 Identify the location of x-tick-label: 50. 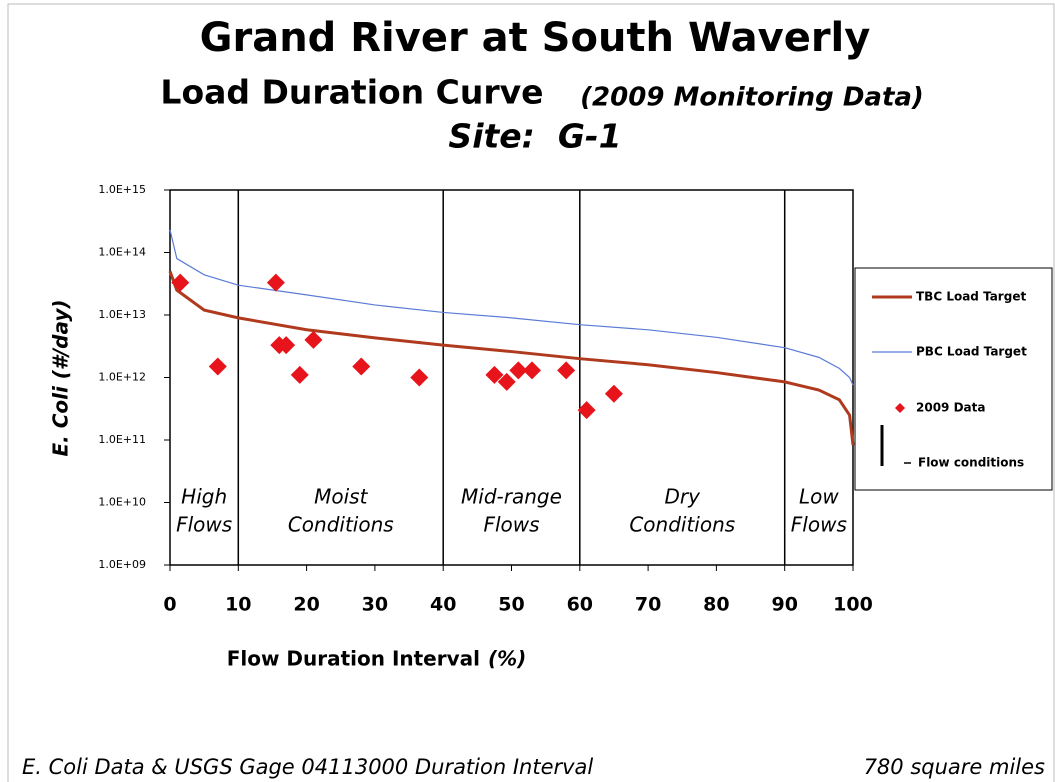
(511, 605).